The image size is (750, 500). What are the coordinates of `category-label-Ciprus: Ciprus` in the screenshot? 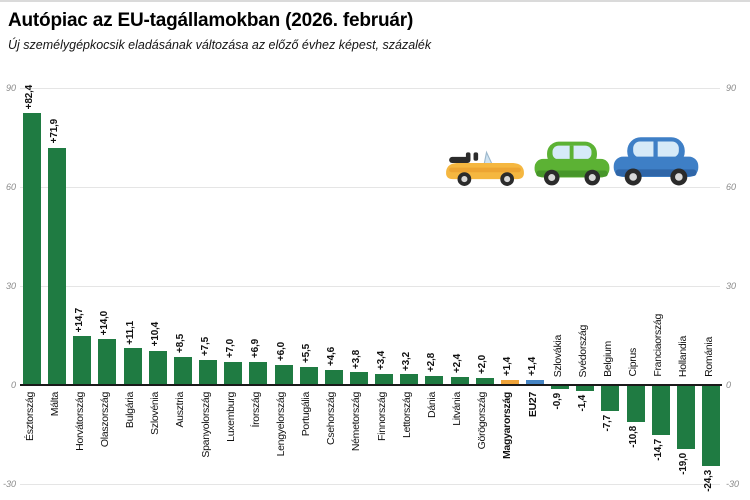 It's located at (633, 362).